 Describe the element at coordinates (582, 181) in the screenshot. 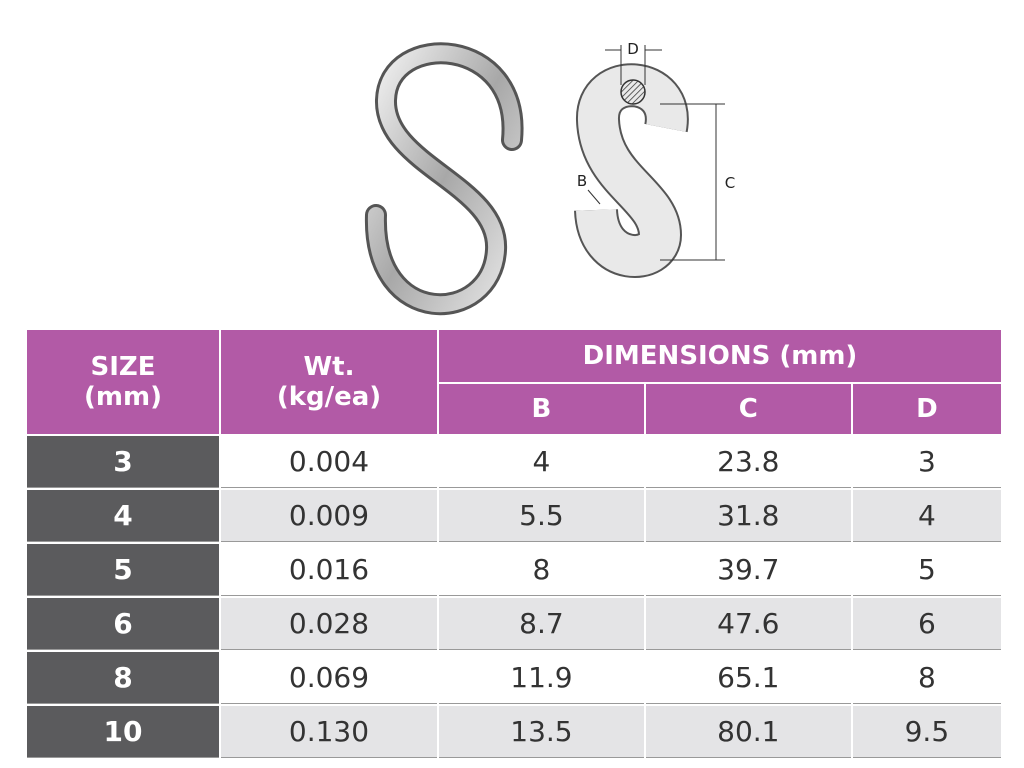

I see `label-b: B` at that location.